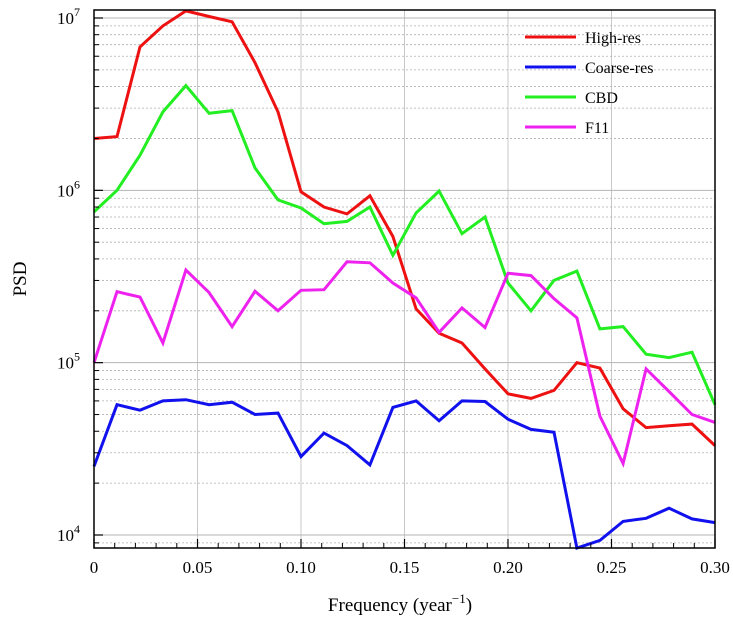 The width and height of the screenshot is (733, 624). Describe the element at coordinates (301, 567) in the screenshot. I see `x-tick-label: 0.10` at that location.